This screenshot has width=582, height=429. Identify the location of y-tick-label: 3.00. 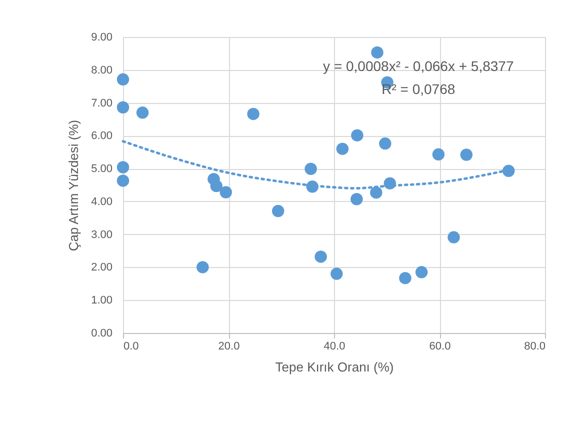
(101, 234).